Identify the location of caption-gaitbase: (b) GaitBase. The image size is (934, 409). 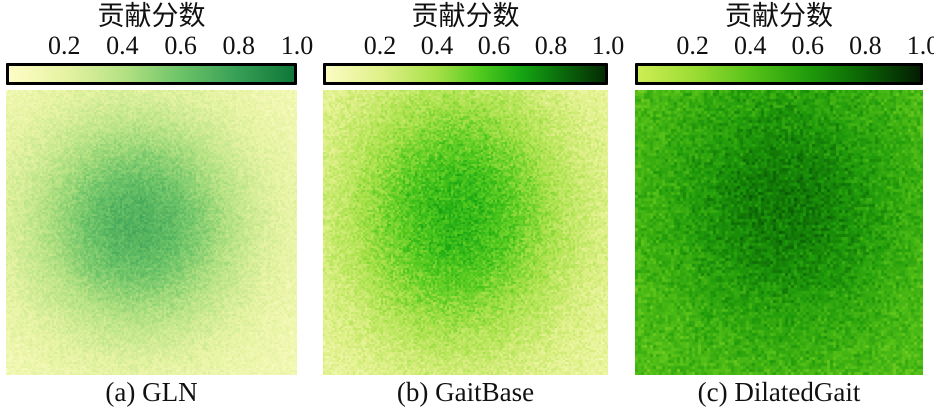
(465, 392).